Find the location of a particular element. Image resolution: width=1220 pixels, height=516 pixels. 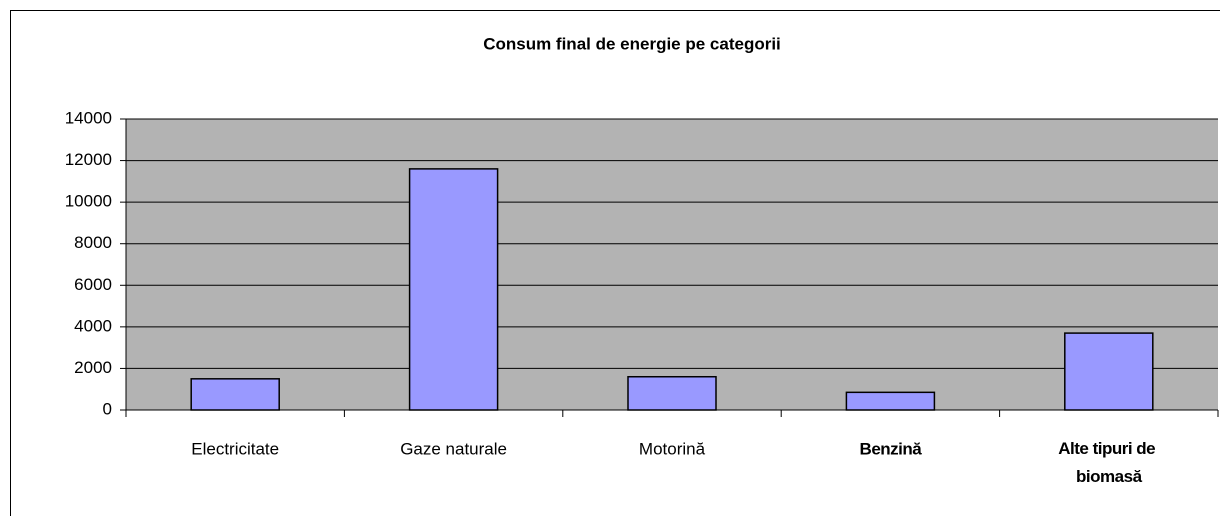

x-tick-label: Alte tipuri de biomasă is located at coordinates (1108, 462).